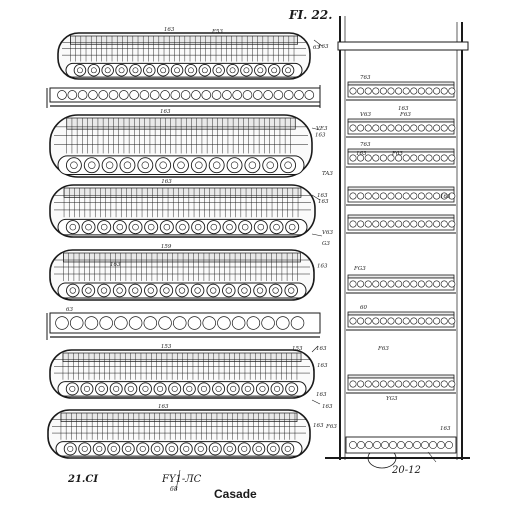 The width and height of the screenshot is (512, 512). Describe the element at coordinates (401, 155) in the screenshot. I see `rack-shelf: 763` at that location.